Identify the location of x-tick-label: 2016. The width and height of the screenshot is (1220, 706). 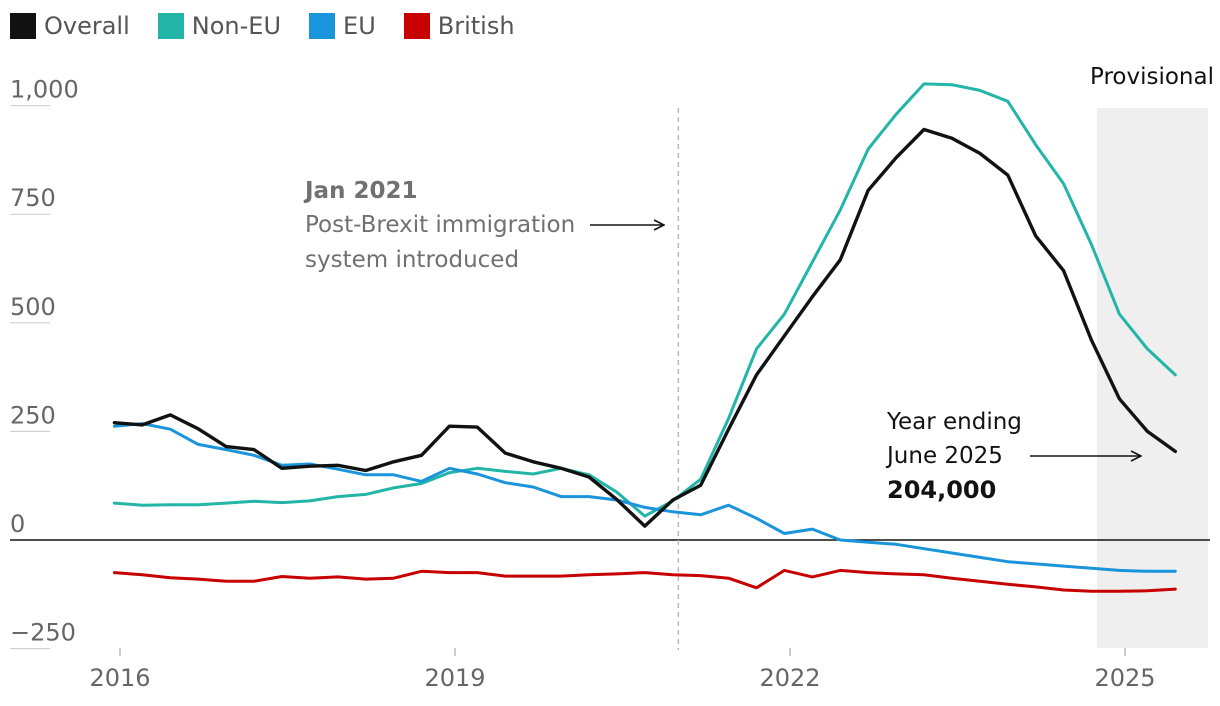
(119, 678).